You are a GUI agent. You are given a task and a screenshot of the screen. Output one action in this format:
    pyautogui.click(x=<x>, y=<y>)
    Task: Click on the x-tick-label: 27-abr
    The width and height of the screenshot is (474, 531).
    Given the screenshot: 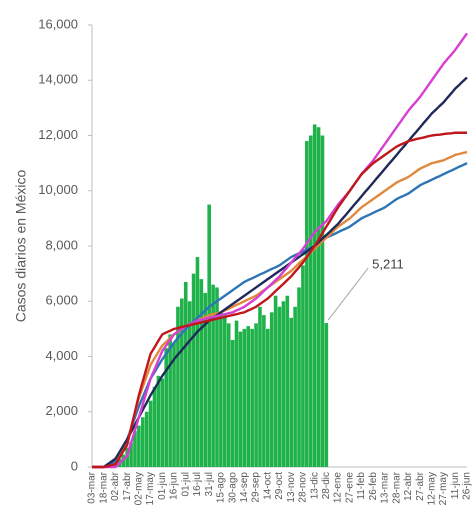 What is the action you would take?
    pyautogui.click(x=420, y=486)
    